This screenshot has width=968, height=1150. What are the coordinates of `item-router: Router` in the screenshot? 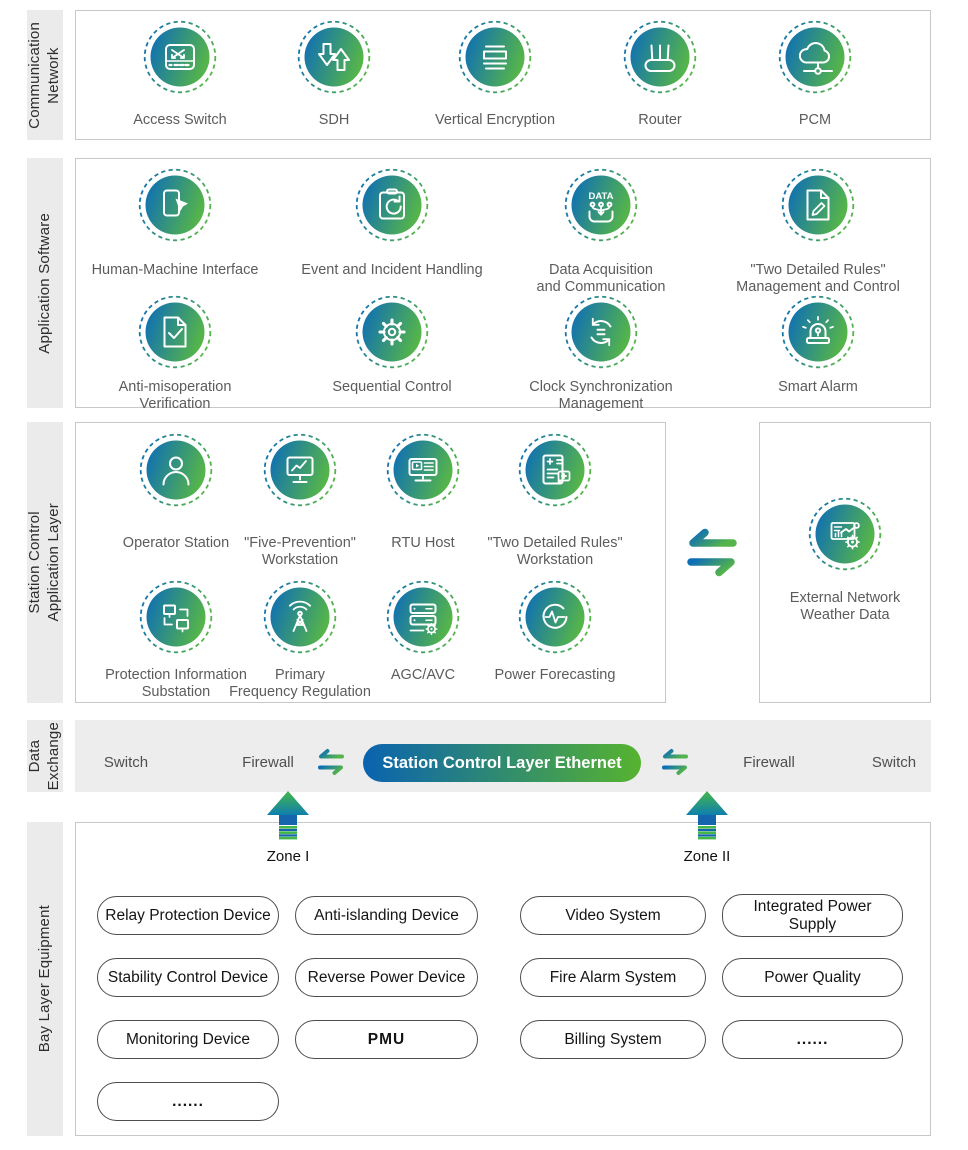 It's located at (660, 74).